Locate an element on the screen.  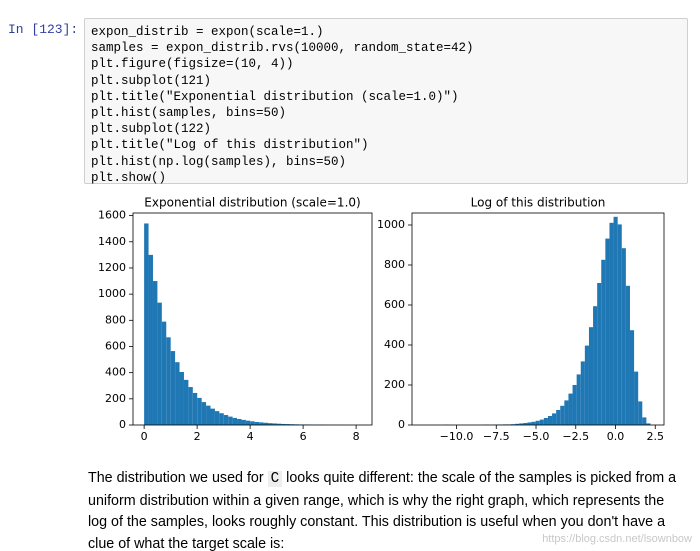
code-line: plt.figure(figsize=(10, 4)) is located at coordinates (192, 64).